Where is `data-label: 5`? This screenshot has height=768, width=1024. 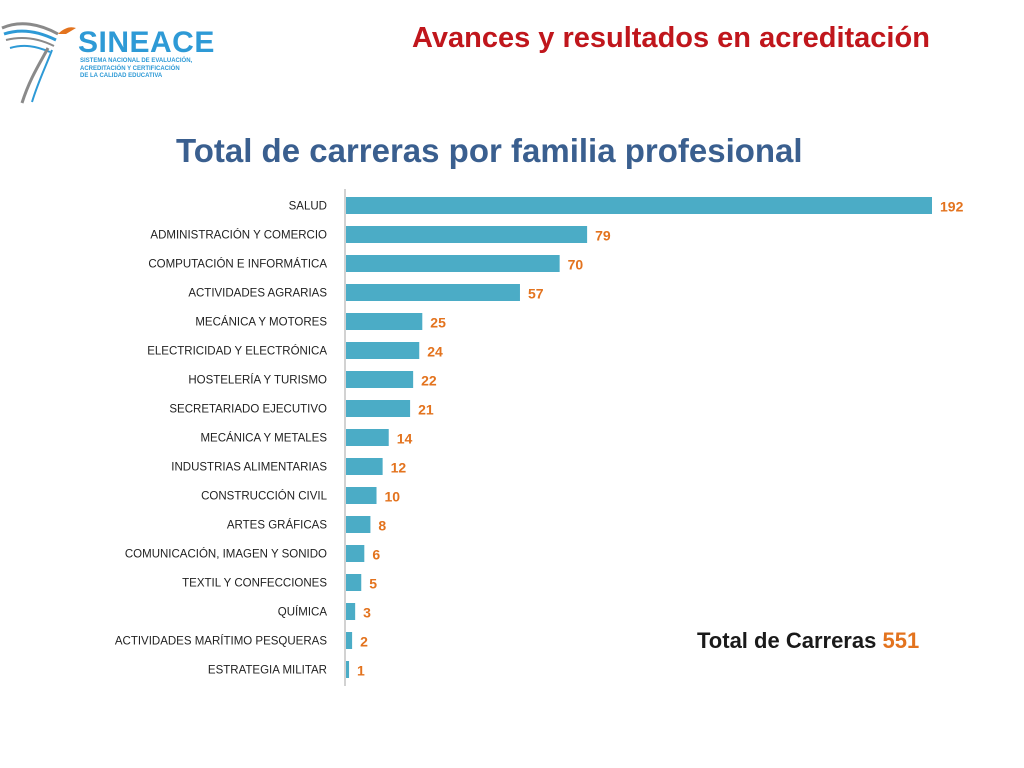 data-label: 5 is located at coordinates (373, 584).